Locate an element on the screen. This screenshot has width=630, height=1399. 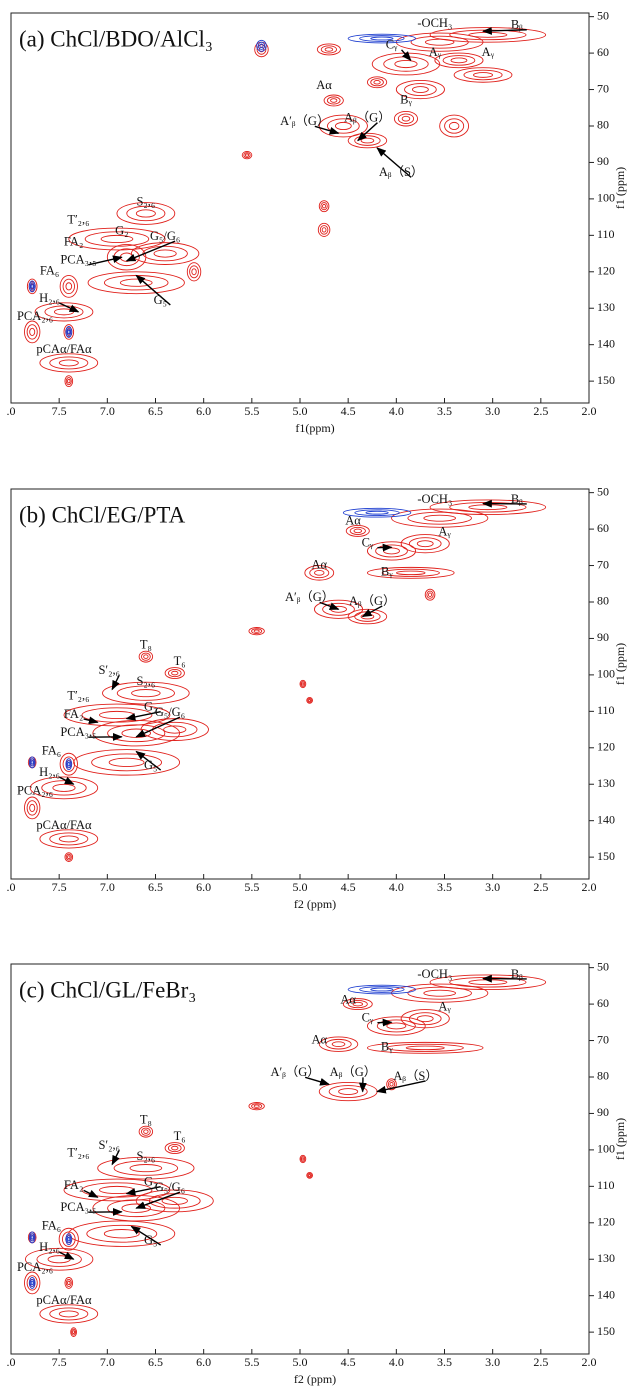
annotation: T₆ is located at coordinates (180, 1136).